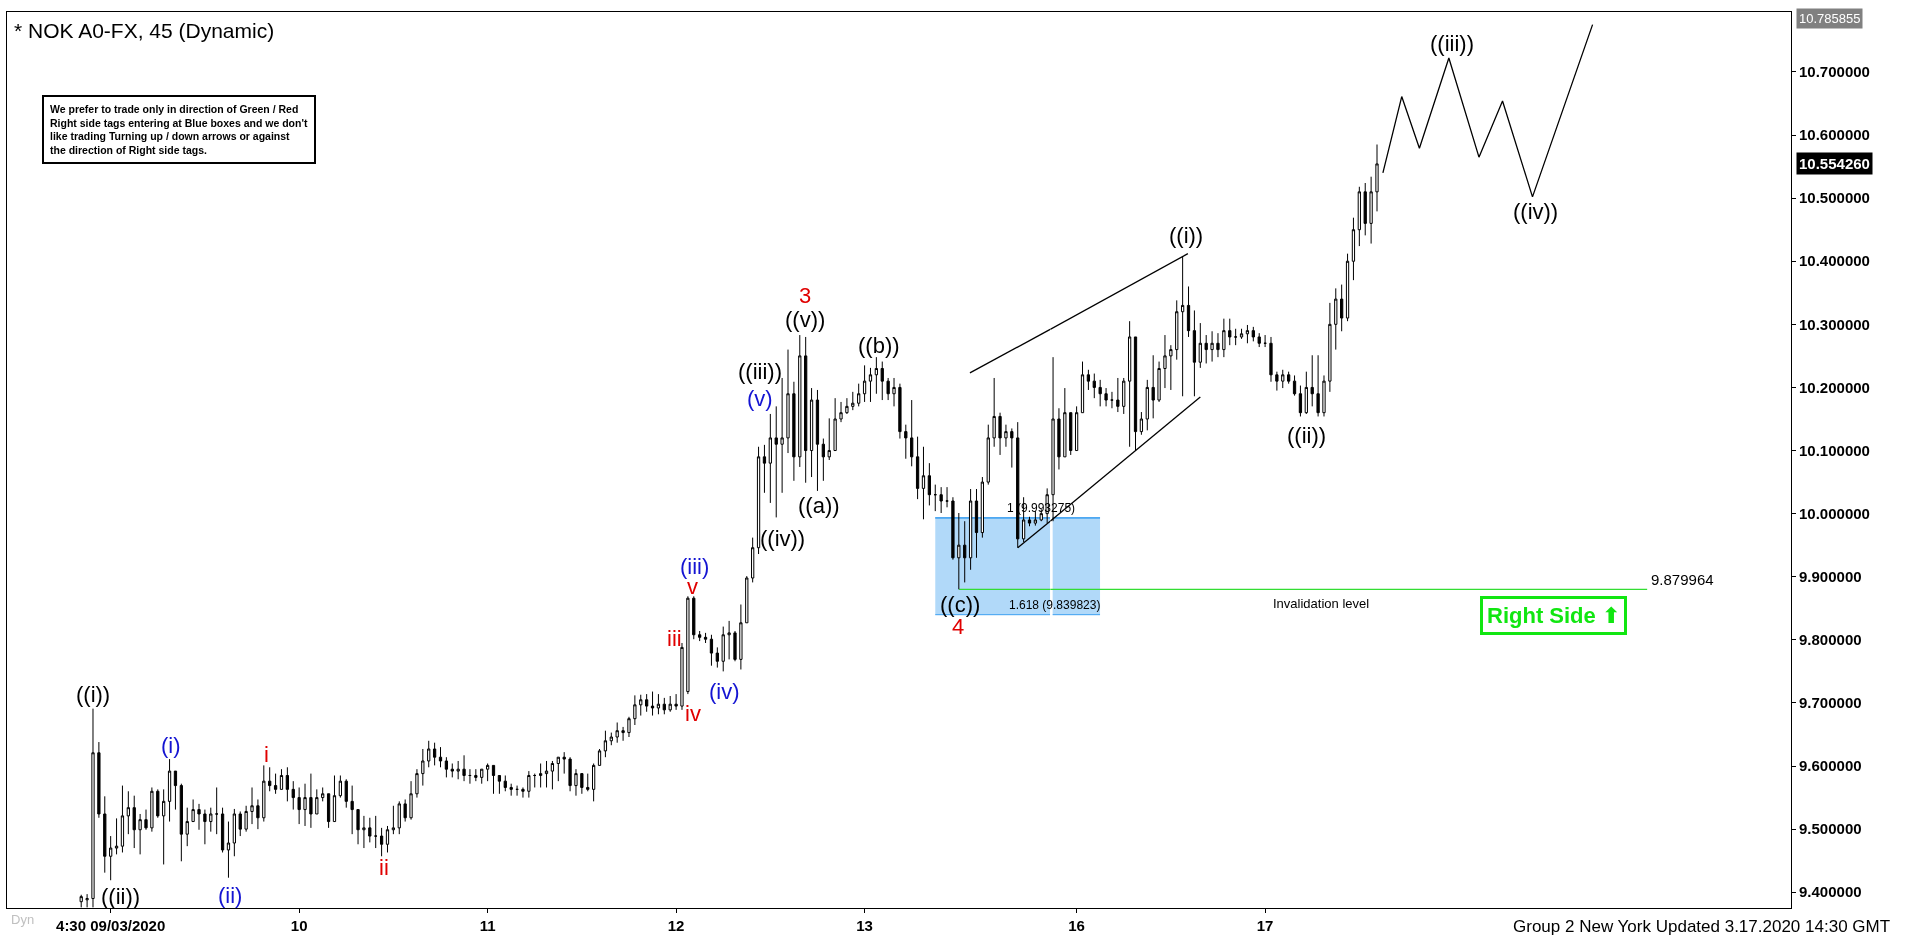  What do you see at coordinates (805, 319) in the screenshot?
I see `annotation: ((v))` at bounding box center [805, 319].